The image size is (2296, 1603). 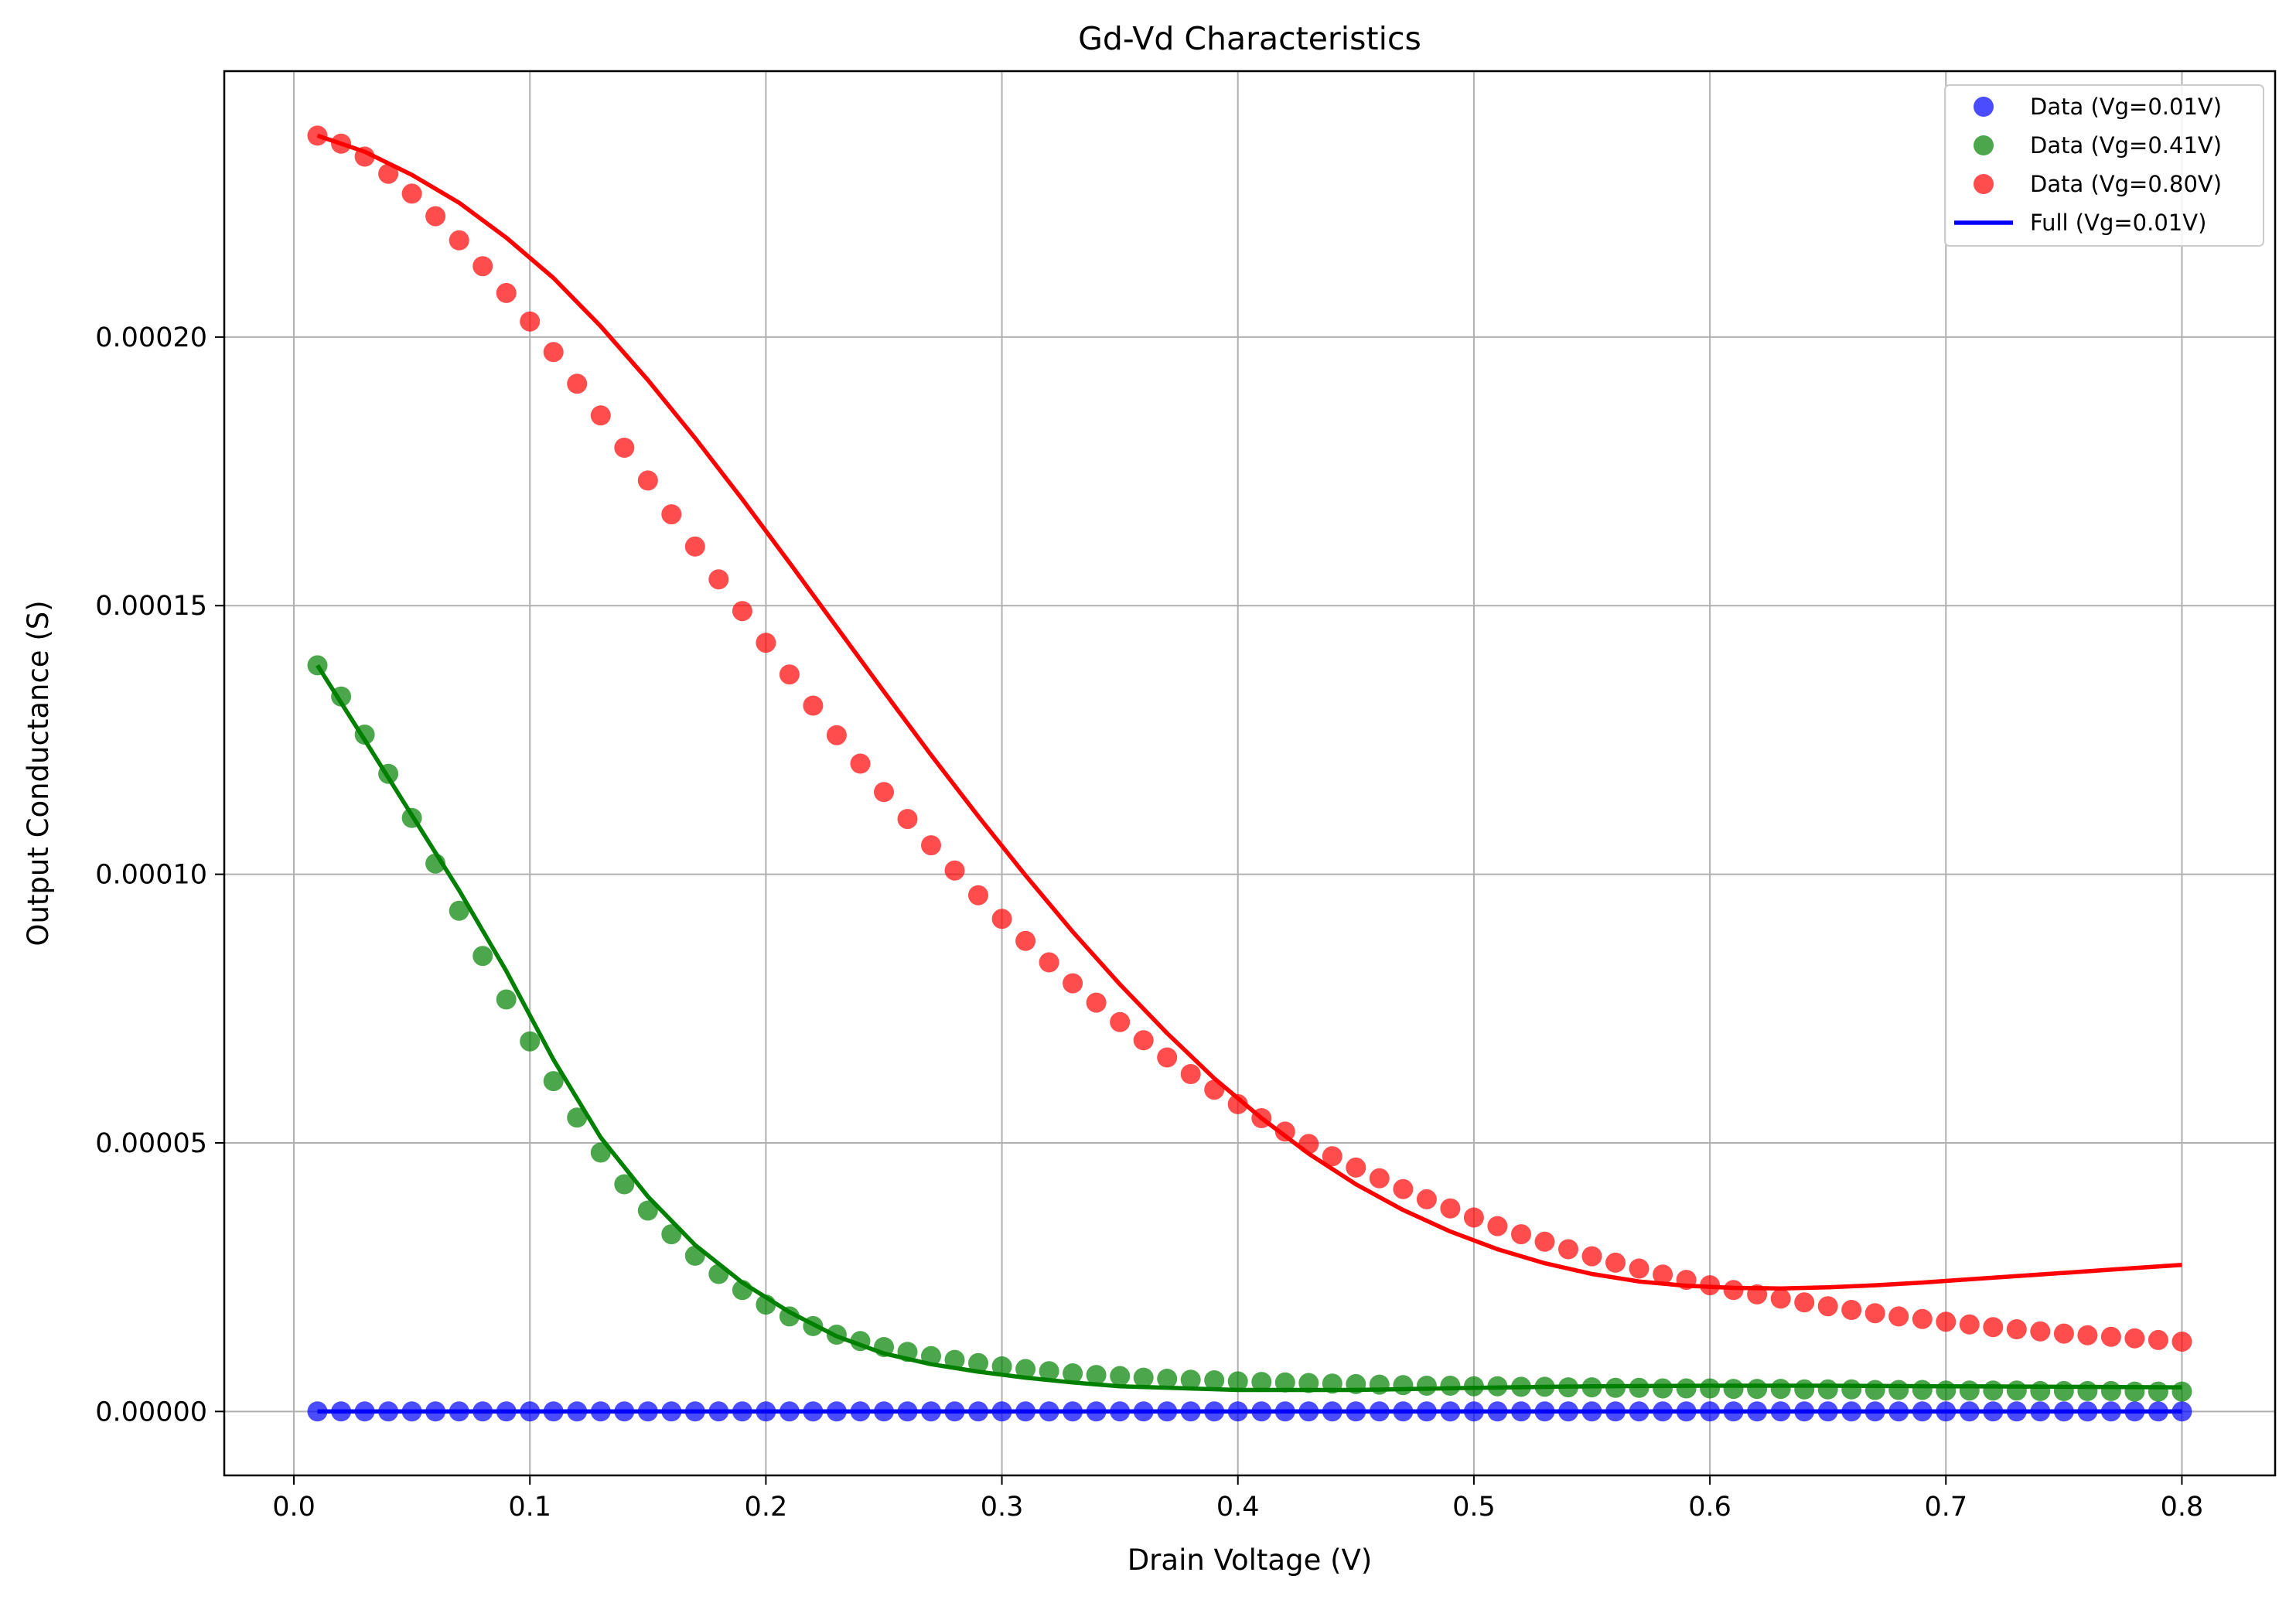 I want to click on x-tick-label: 0.8, so click(x=2182, y=1507).